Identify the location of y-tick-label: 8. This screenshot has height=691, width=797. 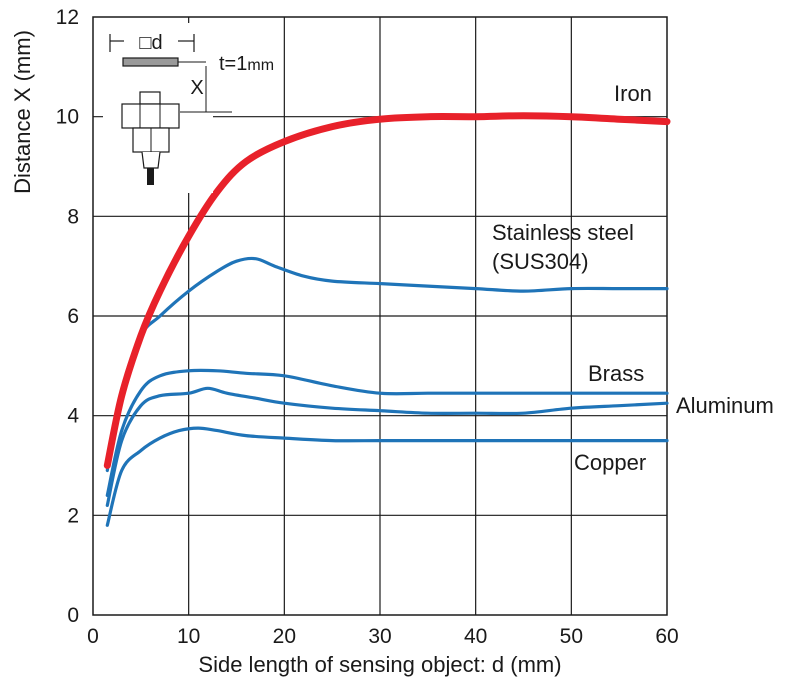
(73, 216).